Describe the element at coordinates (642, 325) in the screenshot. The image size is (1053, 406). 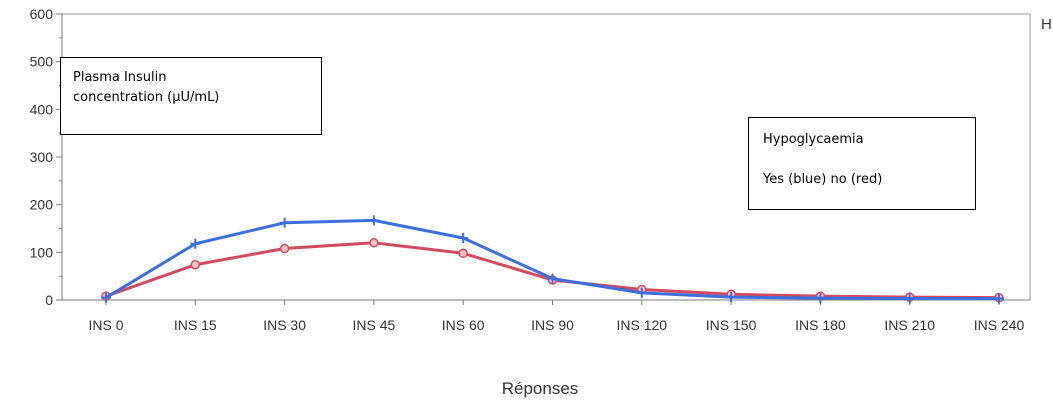
I see `x-tick-label: INS 120` at that location.